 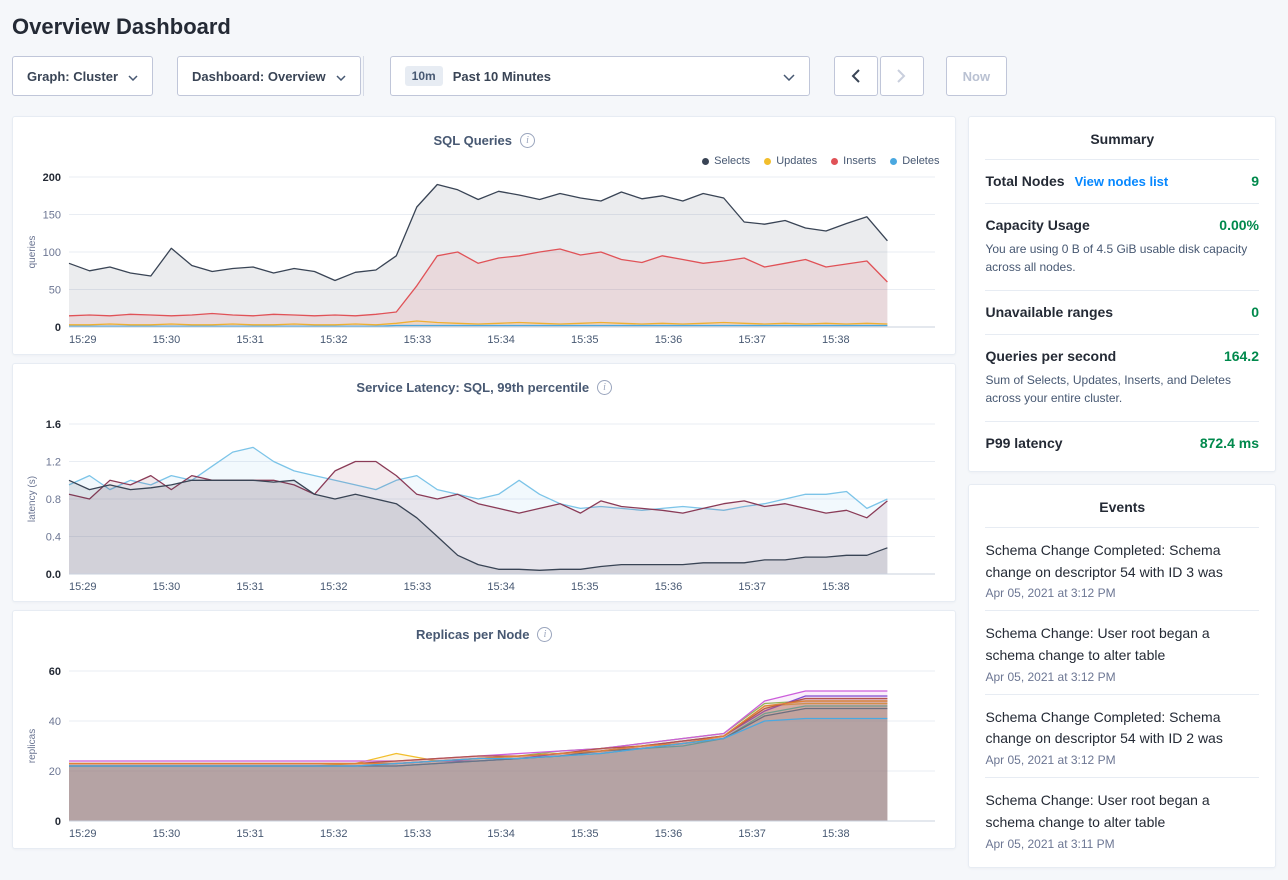 I want to click on time-next-button, so click(x=901, y=76).